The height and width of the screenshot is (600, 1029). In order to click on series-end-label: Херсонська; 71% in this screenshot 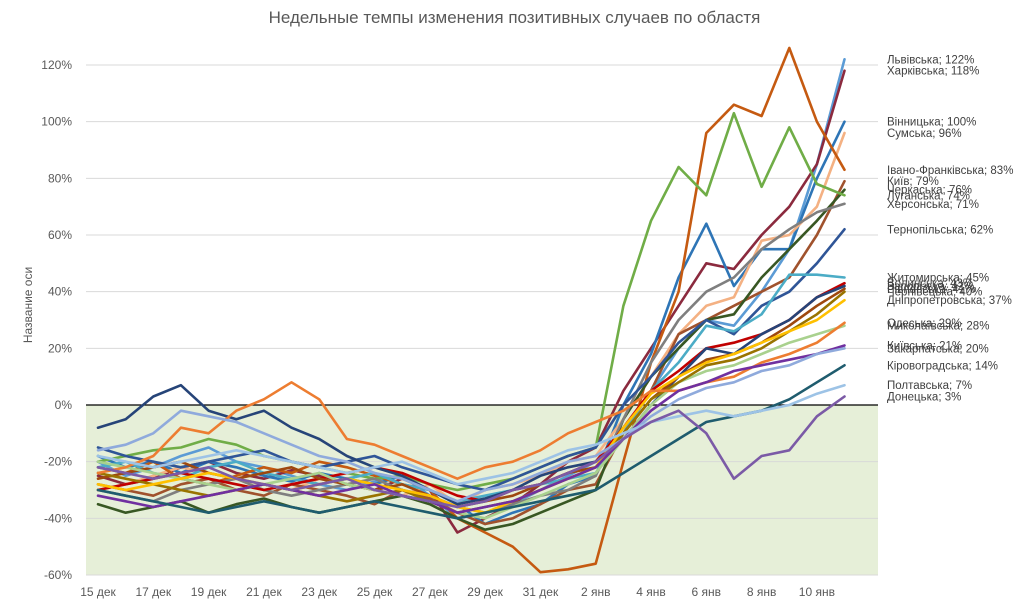, I will do `click(933, 205)`.